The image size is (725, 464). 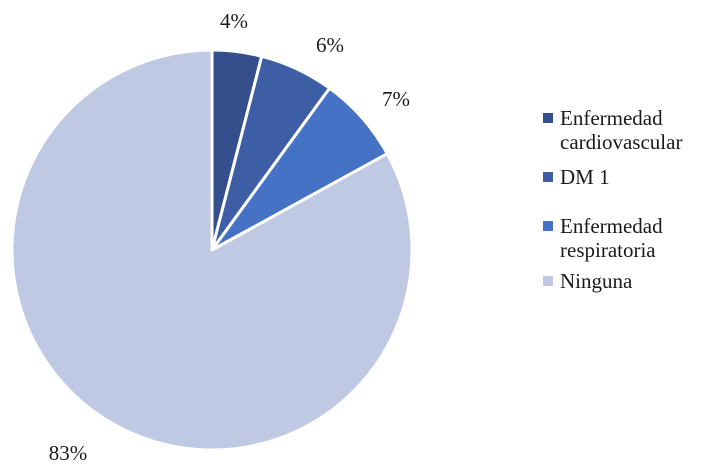 What do you see at coordinates (608, 250) in the screenshot?
I see `legend-label-line2: respiratoria` at bounding box center [608, 250].